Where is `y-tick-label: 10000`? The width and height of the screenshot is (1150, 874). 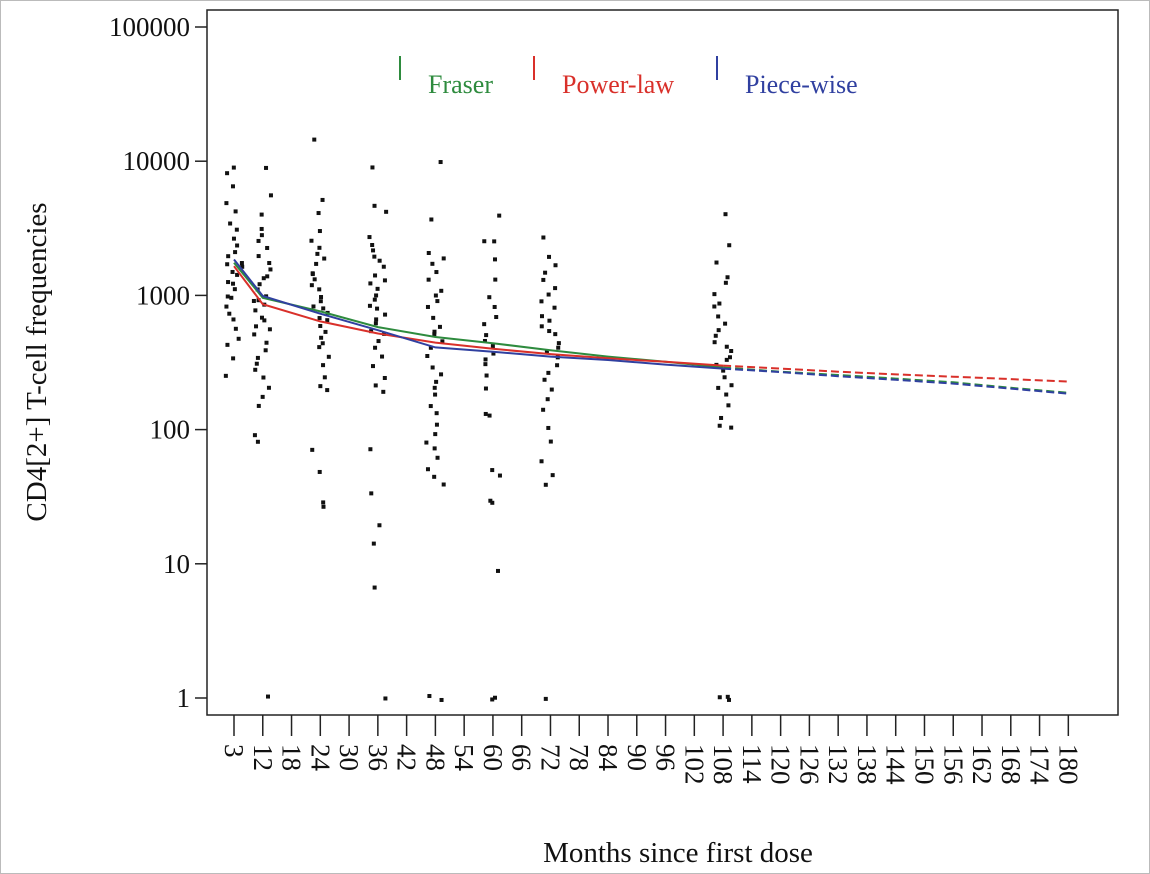 y-tick-label: 10000 is located at coordinates (157, 161).